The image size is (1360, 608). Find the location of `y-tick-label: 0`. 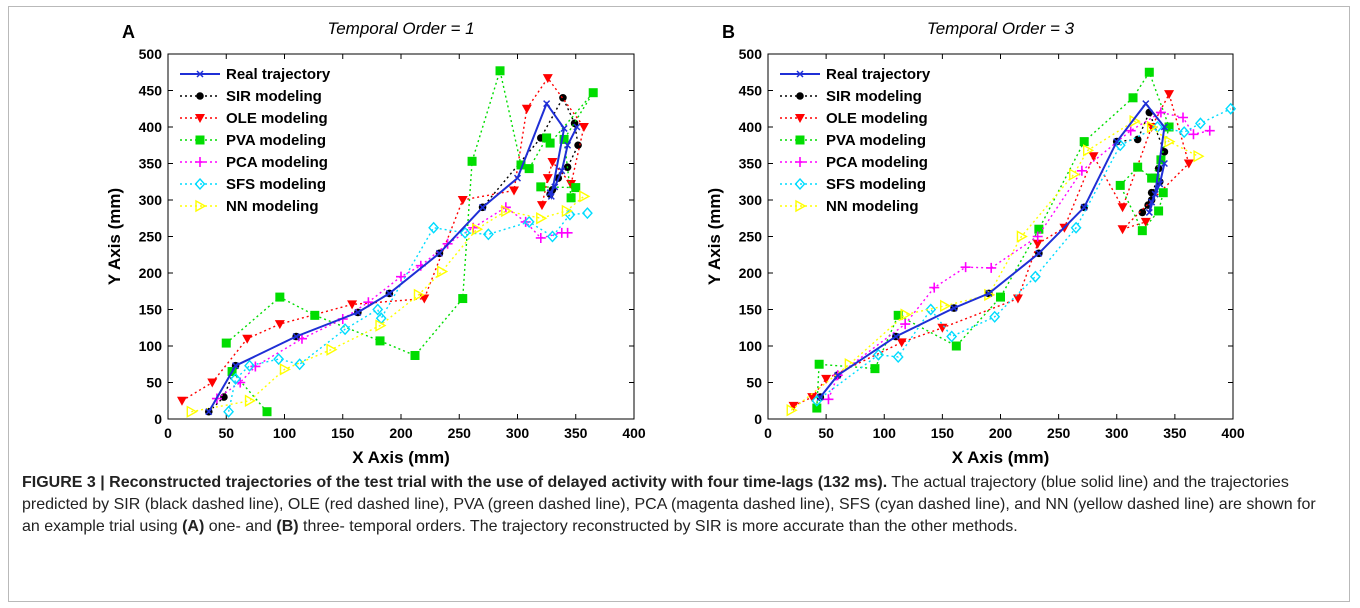

y-tick-label: 0 is located at coordinates (758, 419).